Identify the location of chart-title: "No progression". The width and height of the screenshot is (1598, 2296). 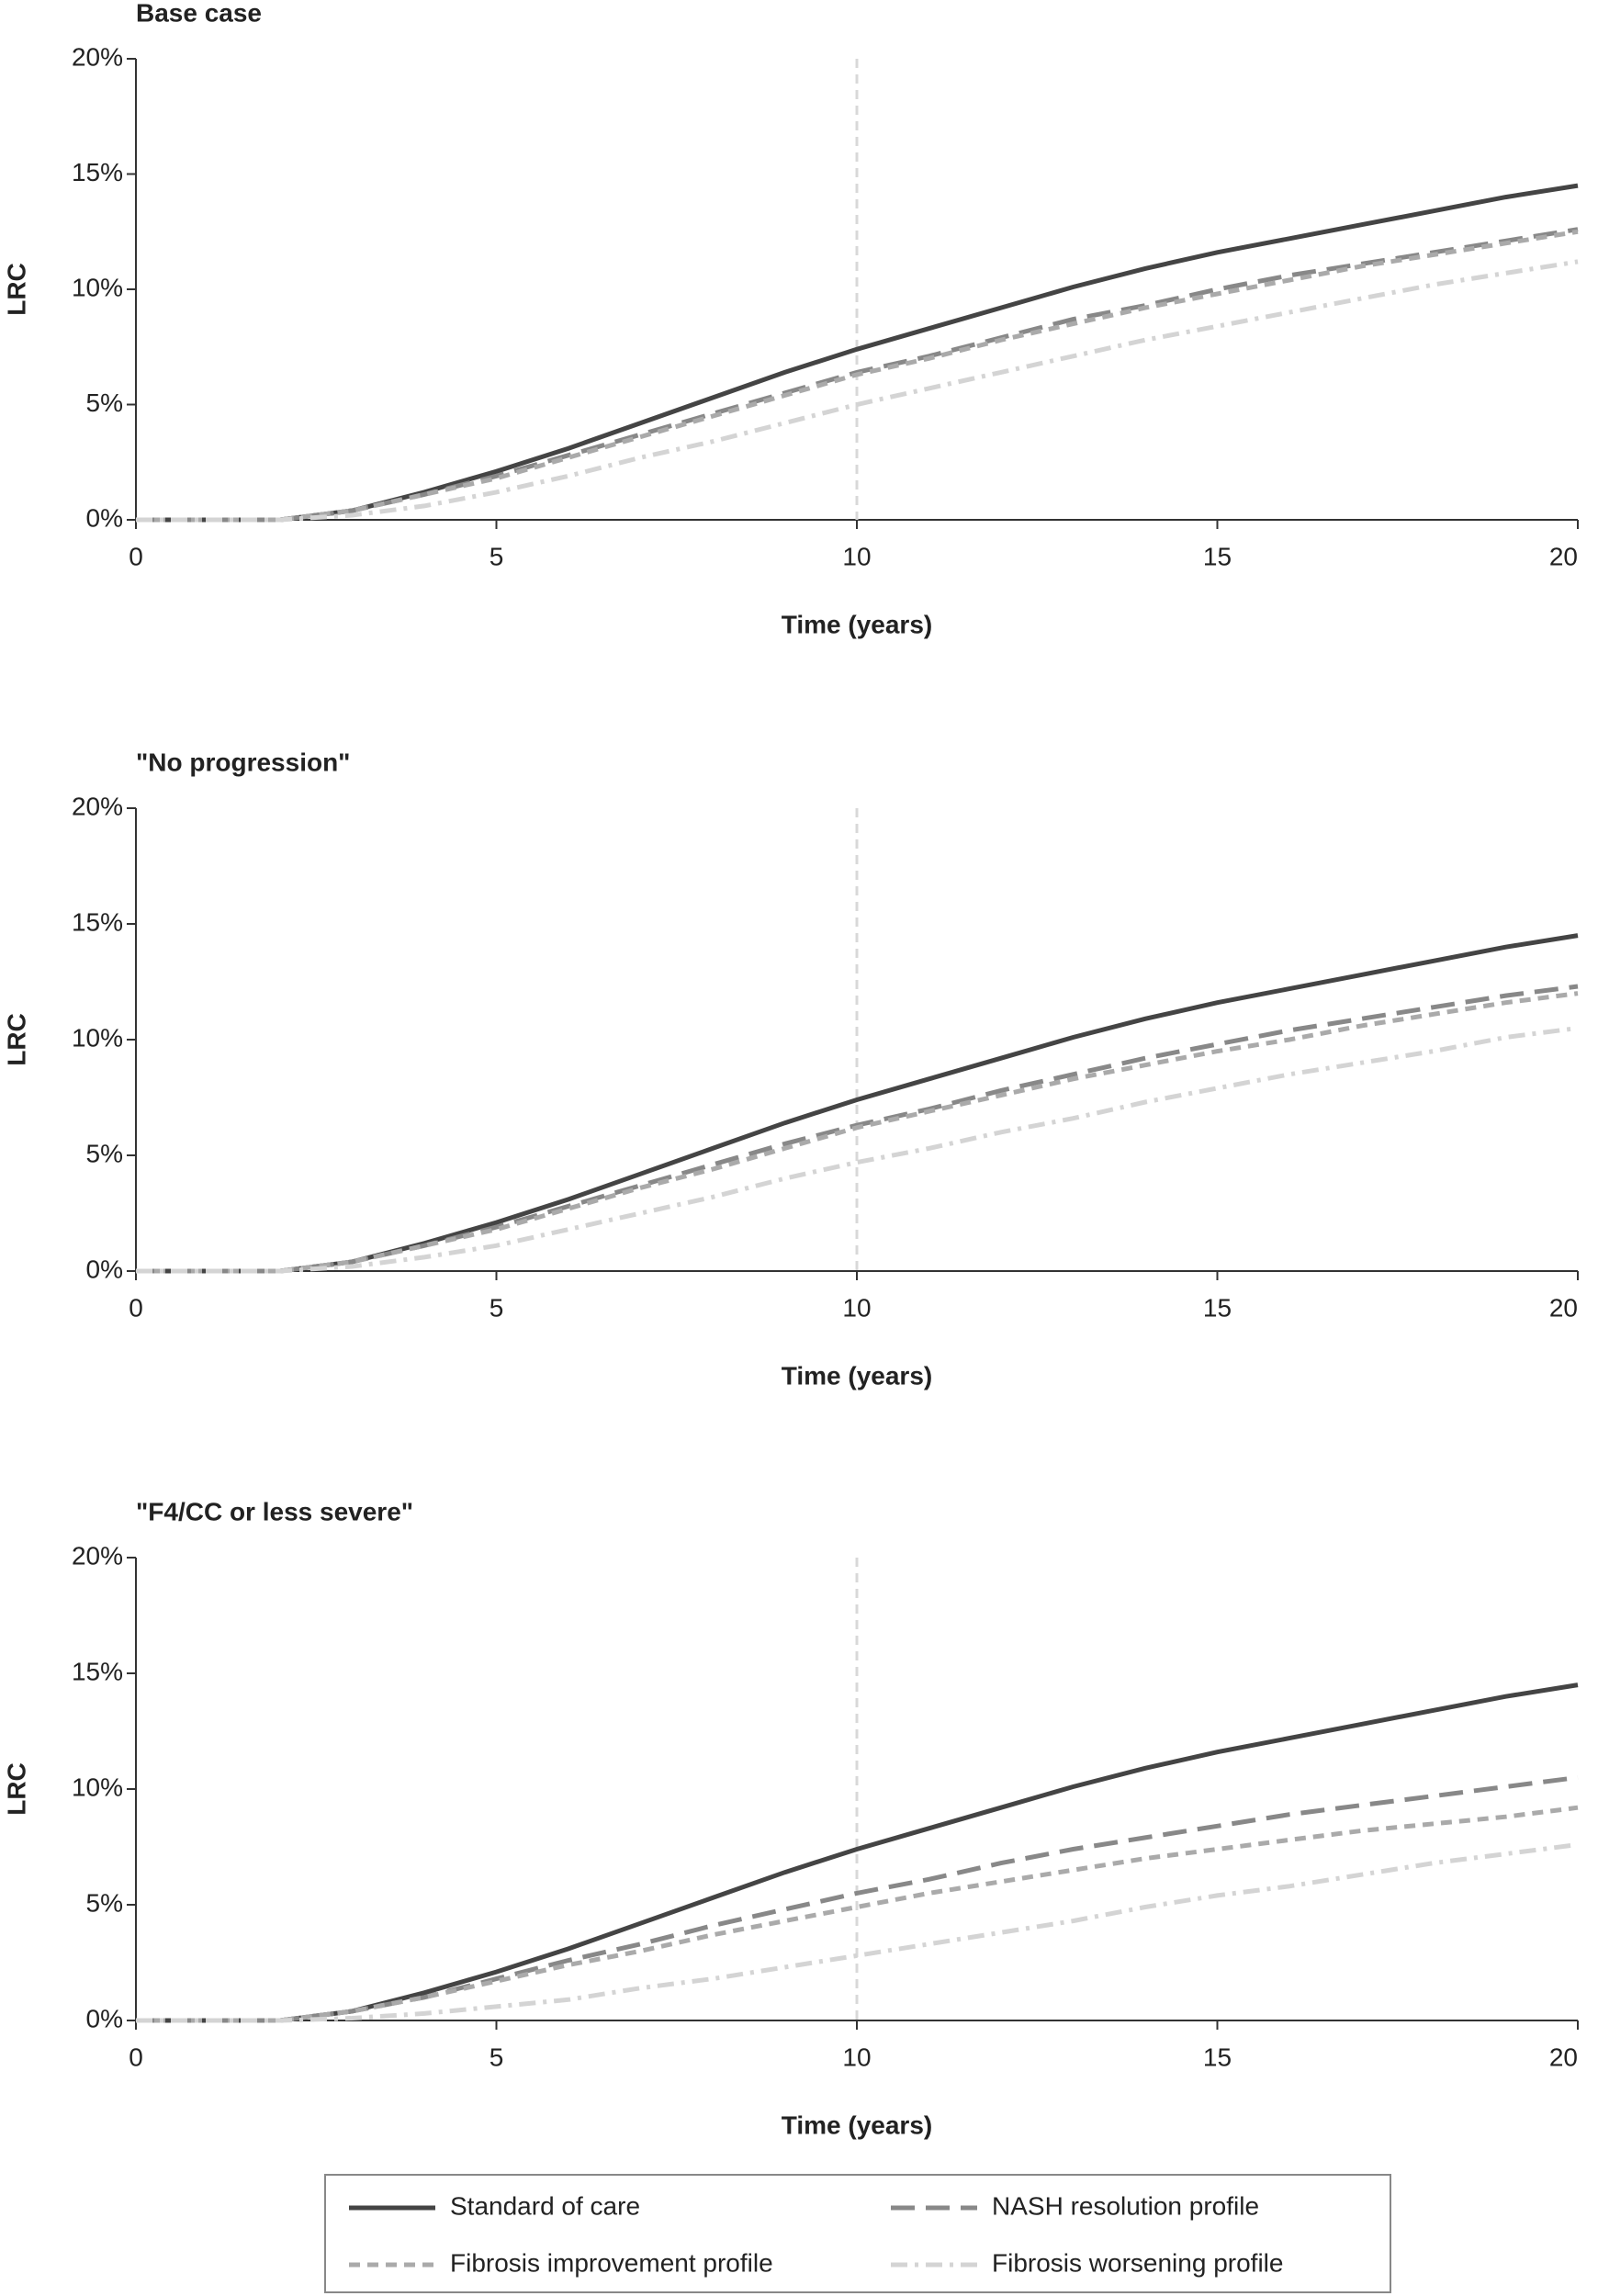
(243, 762).